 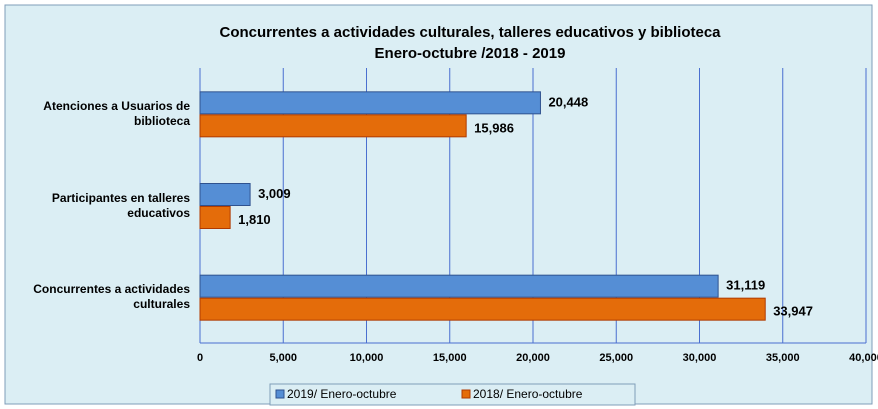 I want to click on data-label: 20,448, so click(x=568, y=101).